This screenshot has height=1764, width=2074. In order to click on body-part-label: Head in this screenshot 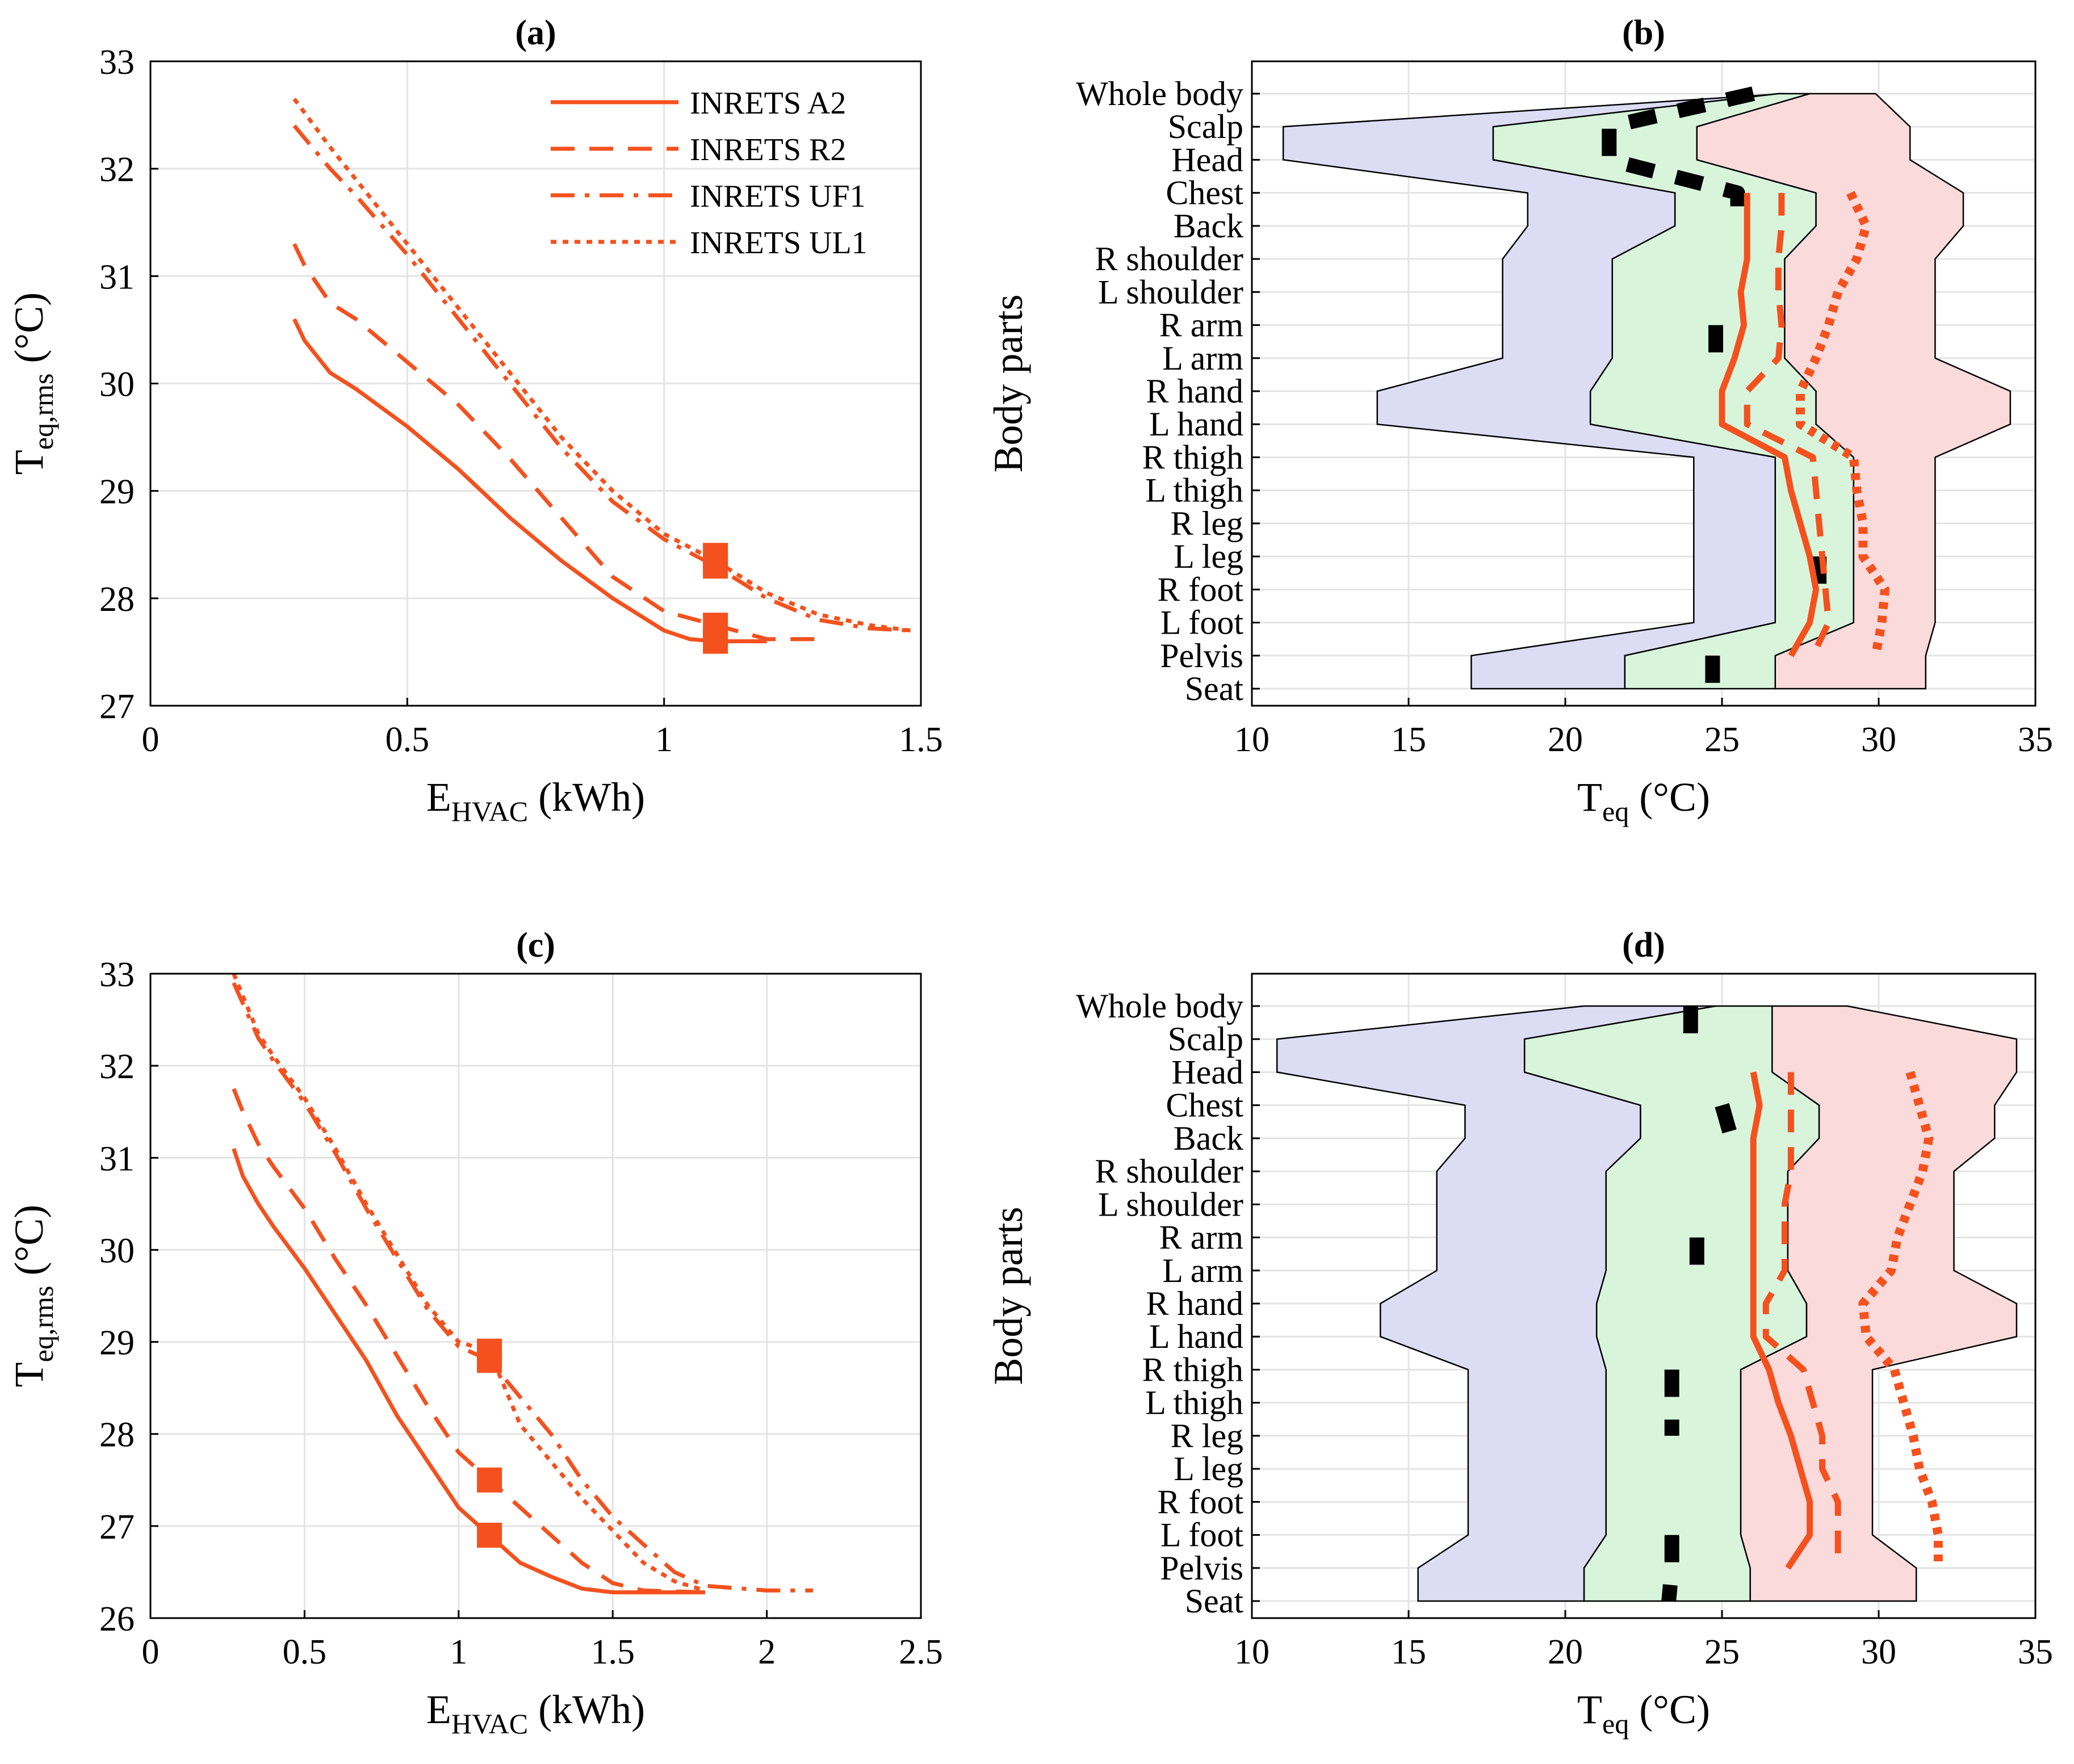, I will do `click(1207, 1072)`.